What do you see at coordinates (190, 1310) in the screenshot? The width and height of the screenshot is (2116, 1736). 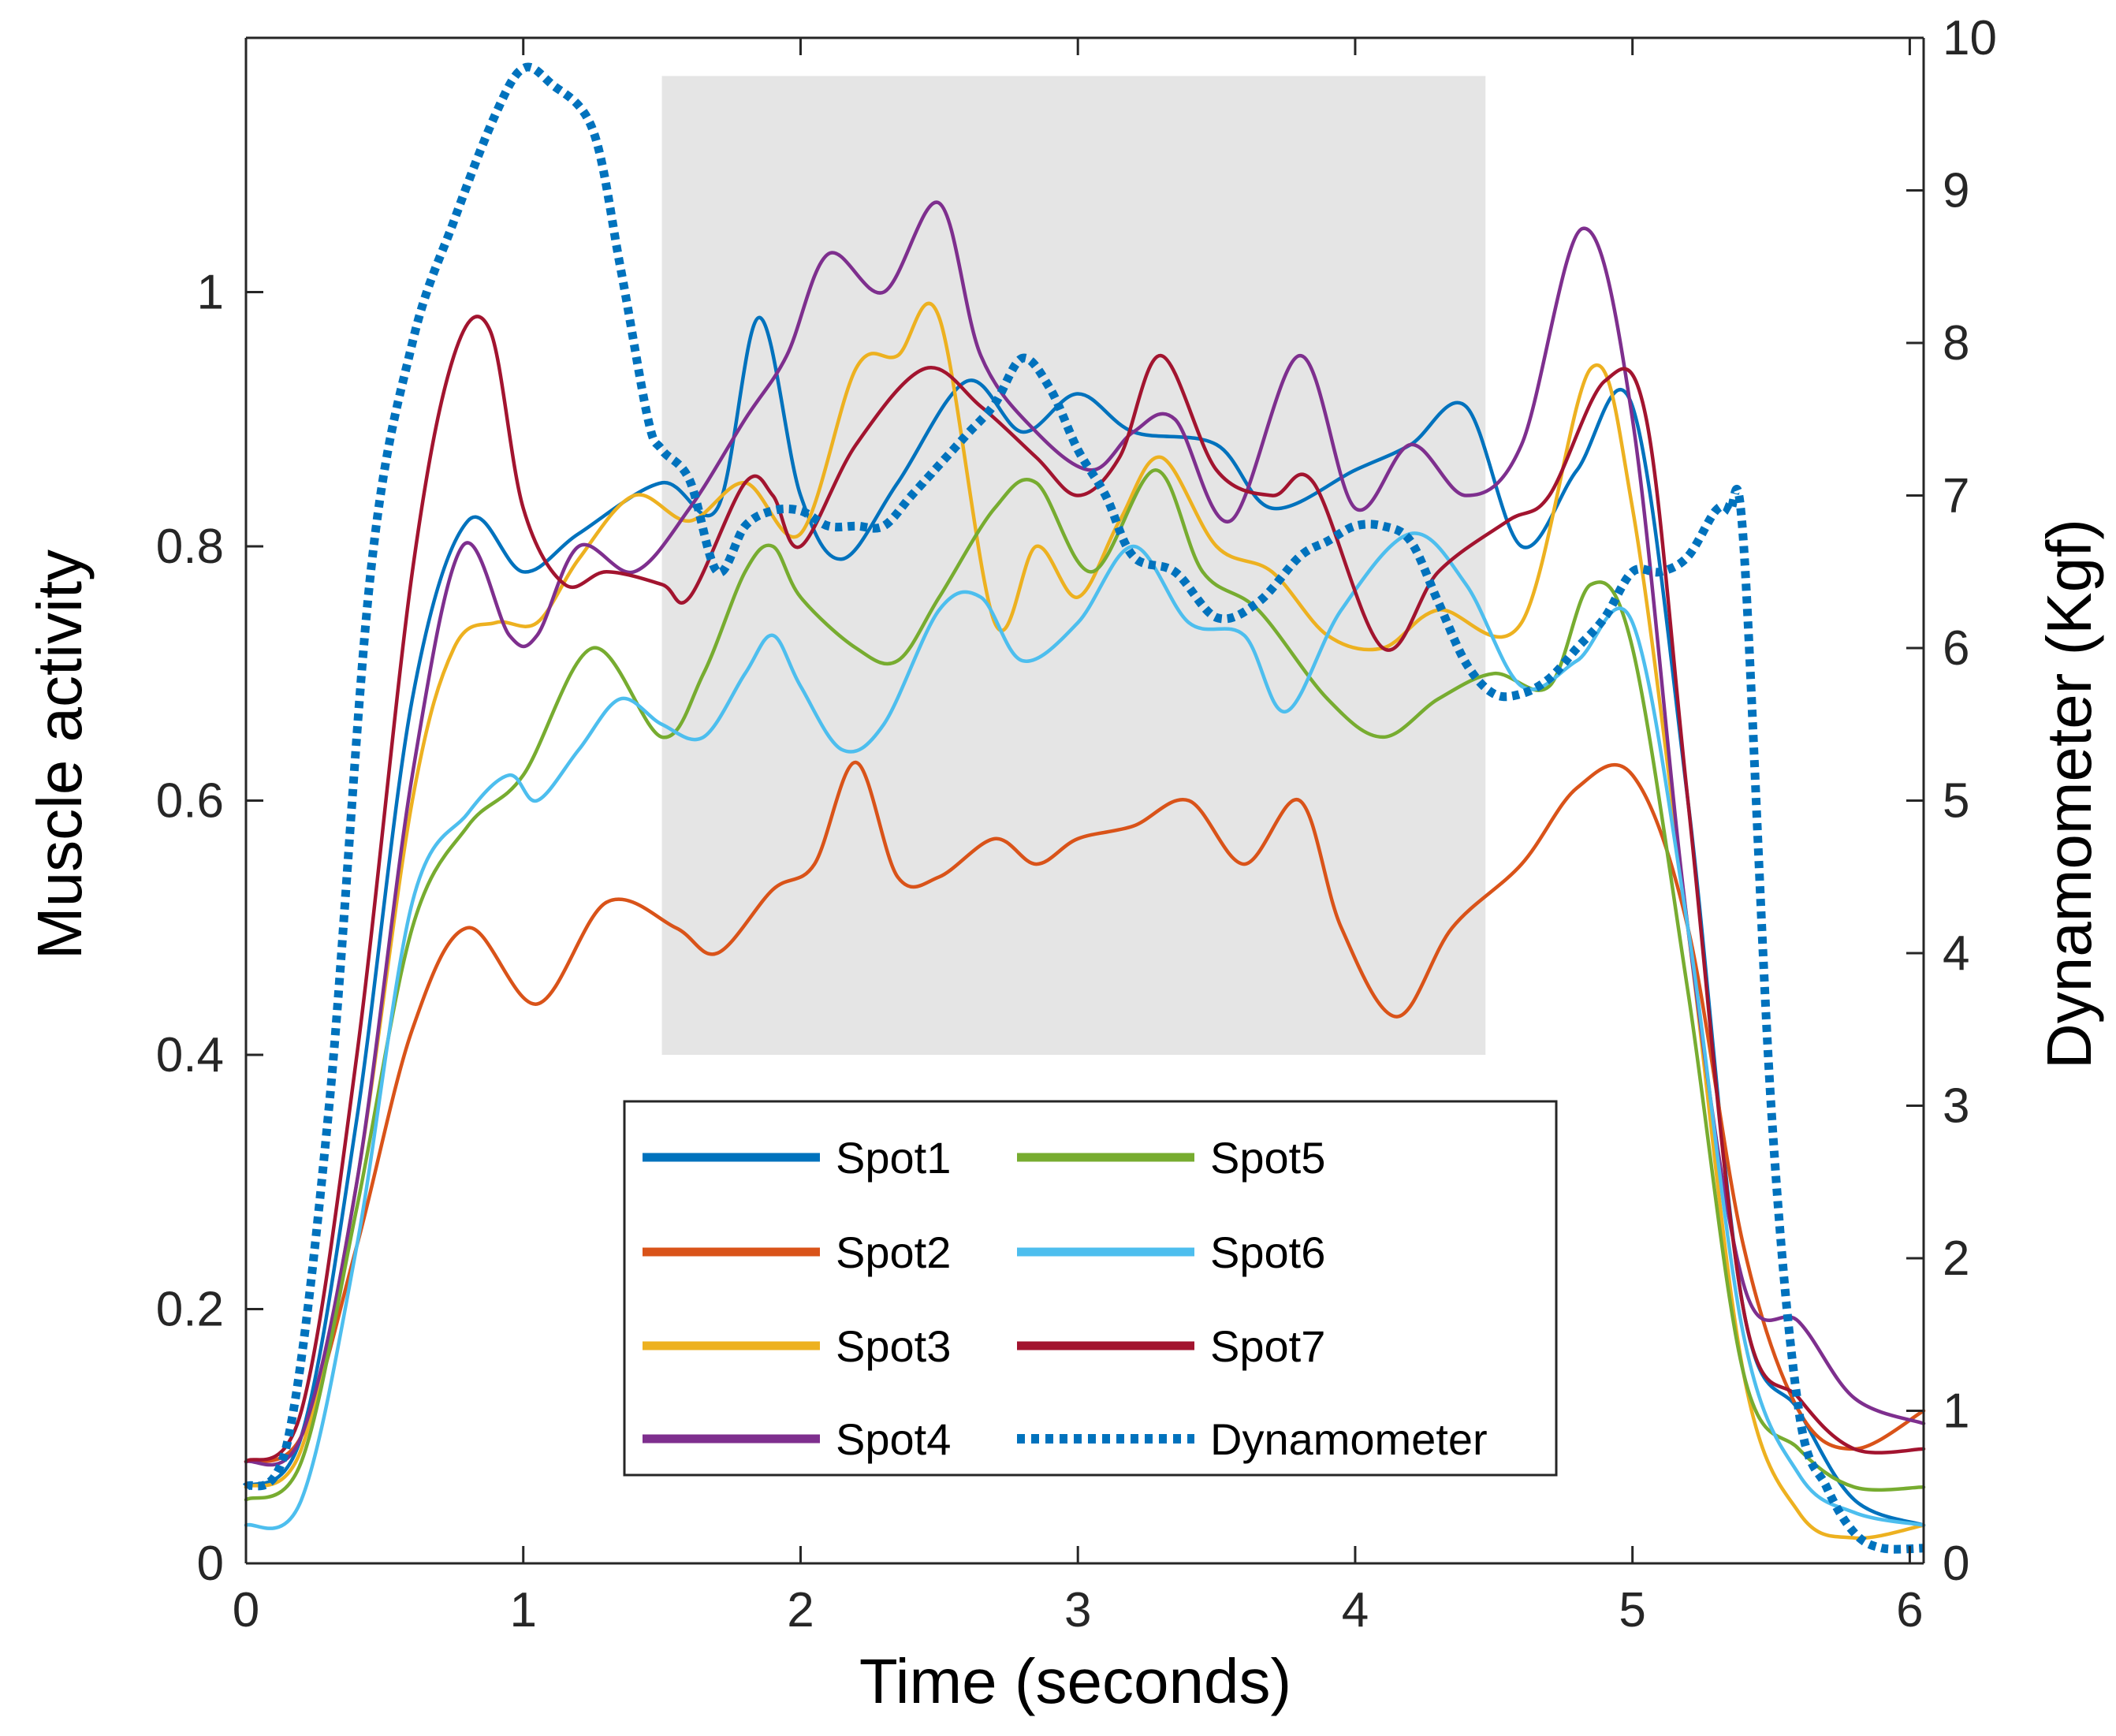 I see `y-tick-label: 0.2` at bounding box center [190, 1310].